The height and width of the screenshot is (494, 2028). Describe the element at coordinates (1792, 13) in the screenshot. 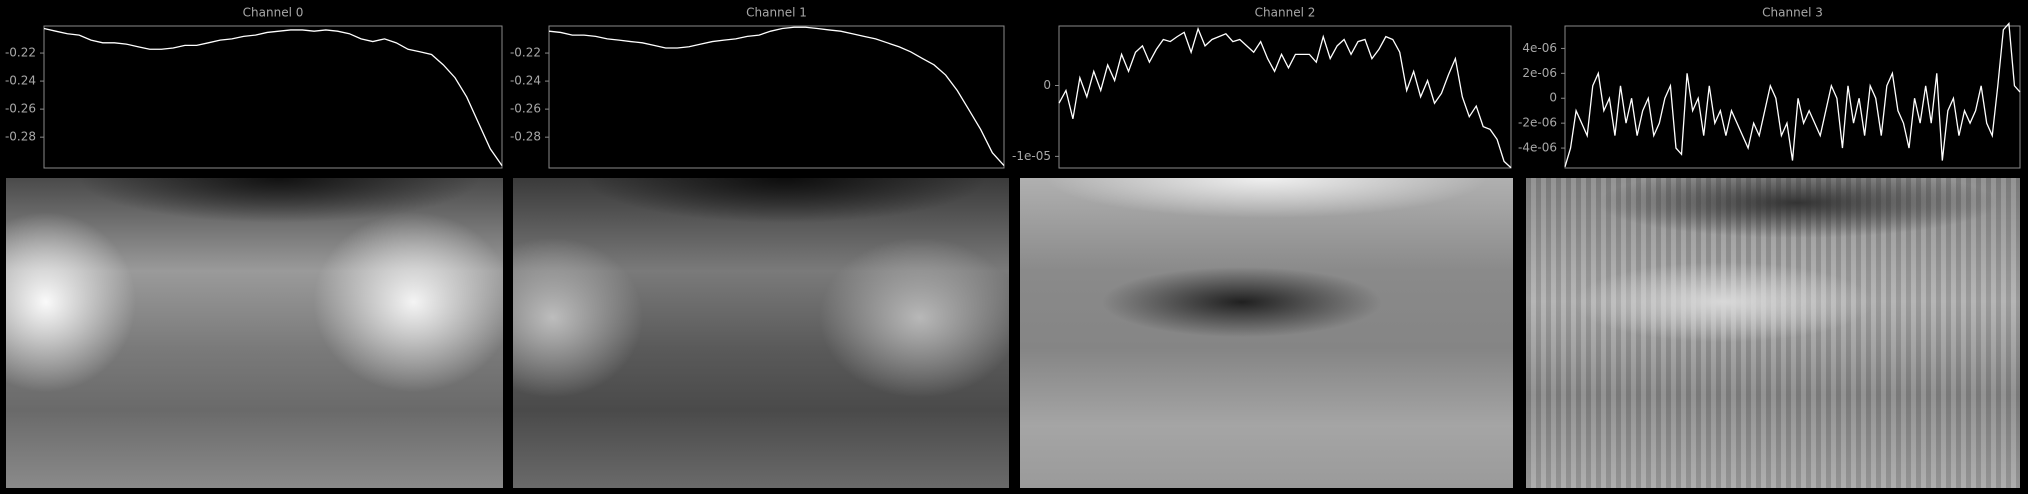

I see `chart-title: Channel 3` at that location.